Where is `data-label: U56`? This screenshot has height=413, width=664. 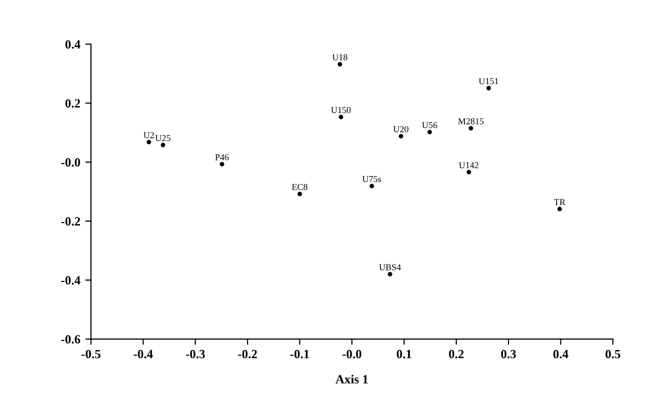 data-label: U56 is located at coordinates (430, 125).